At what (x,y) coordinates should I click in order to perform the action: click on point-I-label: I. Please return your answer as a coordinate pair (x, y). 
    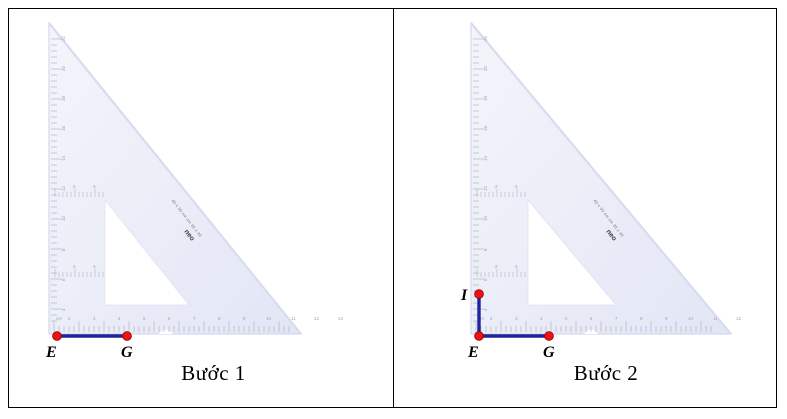
    Looking at the image, I should click on (464, 295).